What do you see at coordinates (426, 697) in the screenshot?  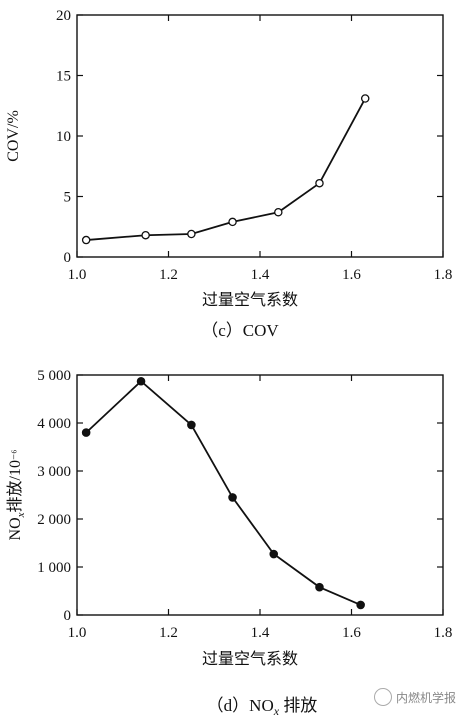 I see `watermark-text: 内燃机学报` at bounding box center [426, 697].